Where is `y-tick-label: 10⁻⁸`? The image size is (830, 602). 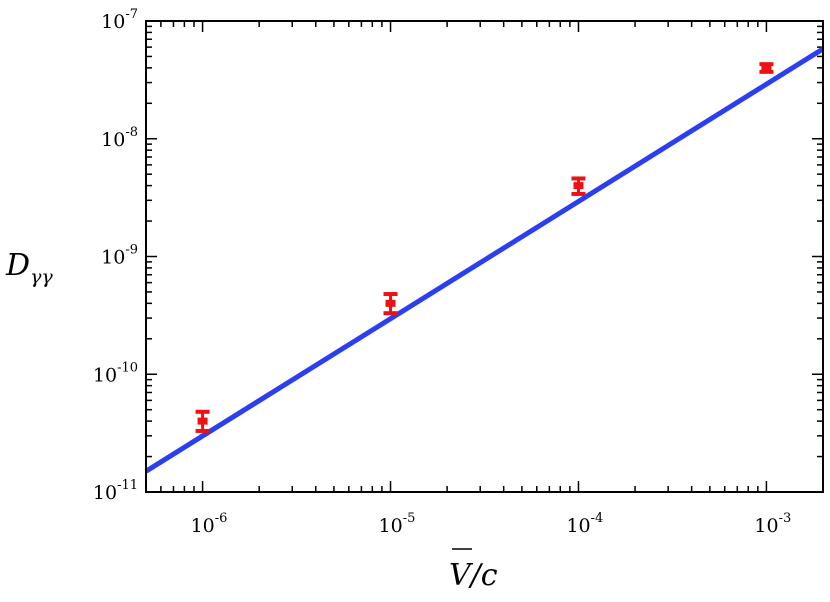
y-tick-label: 10⁻⁸ is located at coordinates (119, 138).